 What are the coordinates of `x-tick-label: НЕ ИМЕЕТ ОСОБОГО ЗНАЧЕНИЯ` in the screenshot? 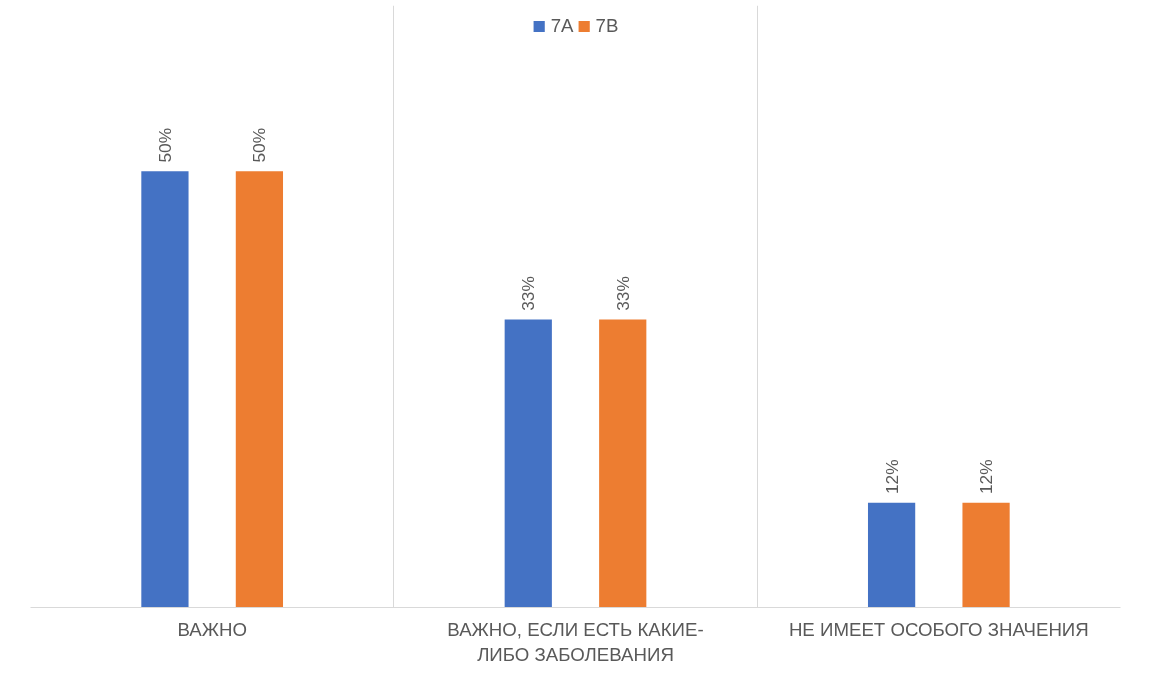 It's located at (938, 629).